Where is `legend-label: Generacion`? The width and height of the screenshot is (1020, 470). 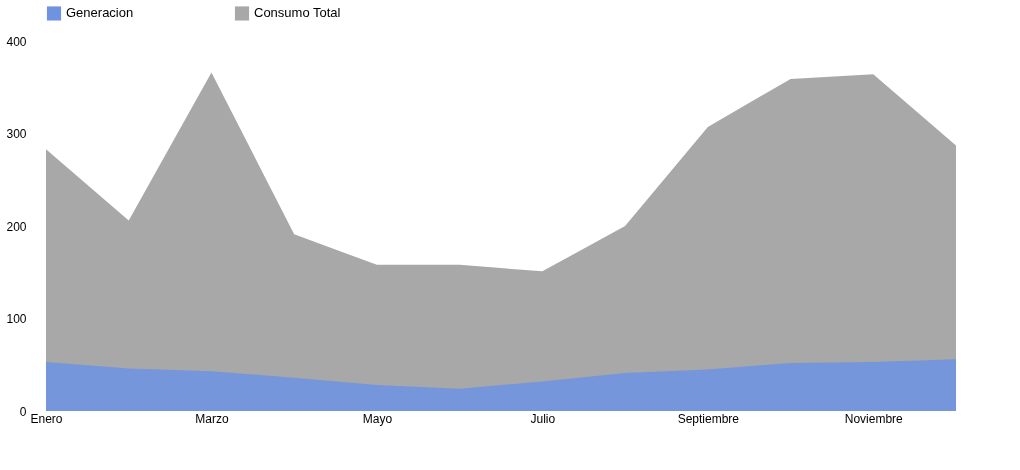
legend-label: Generacion is located at coordinates (100, 13).